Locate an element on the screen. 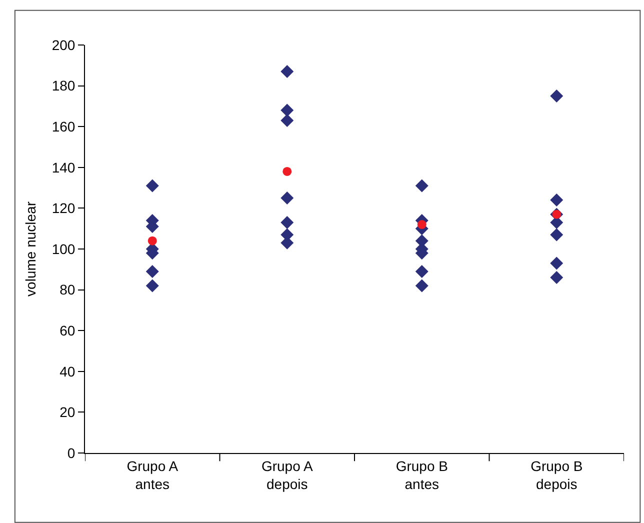 Image resolution: width=644 pixels, height=523 pixels. x-tick-label: Grupo A antes is located at coordinates (152, 475).